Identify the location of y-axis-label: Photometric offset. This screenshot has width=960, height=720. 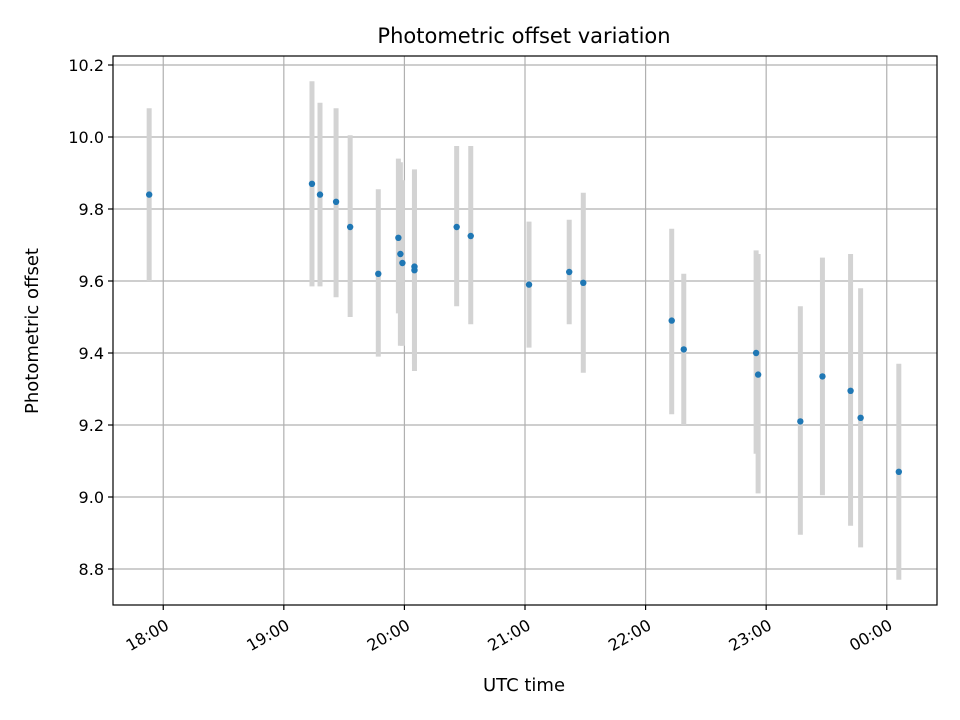
(32, 331).